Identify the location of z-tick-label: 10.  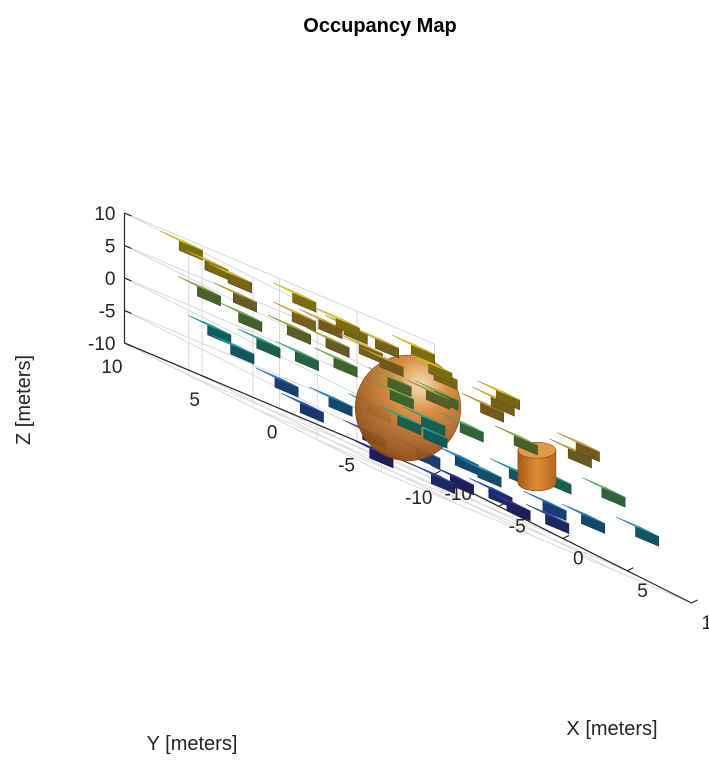
(104, 214).